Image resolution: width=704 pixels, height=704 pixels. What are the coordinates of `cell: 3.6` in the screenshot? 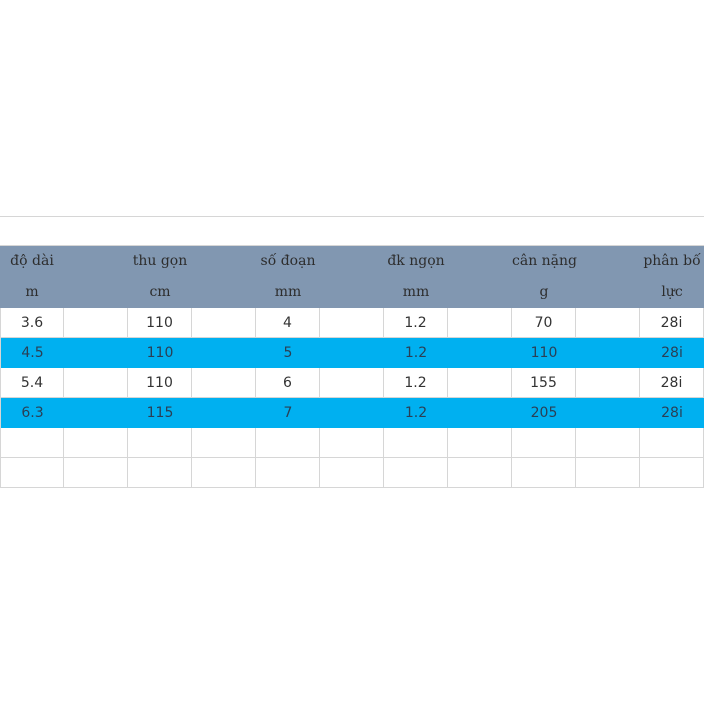 It's located at (32, 323).